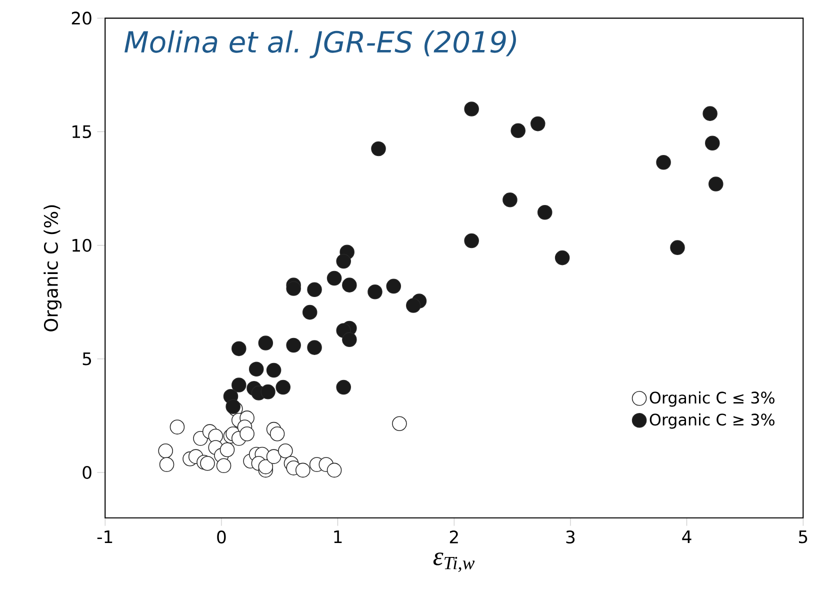  What do you see at coordinates (712, 399) in the screenshot?
I see `legend-label: Organic C ≤ 3%` at bounding box center [712, 399].